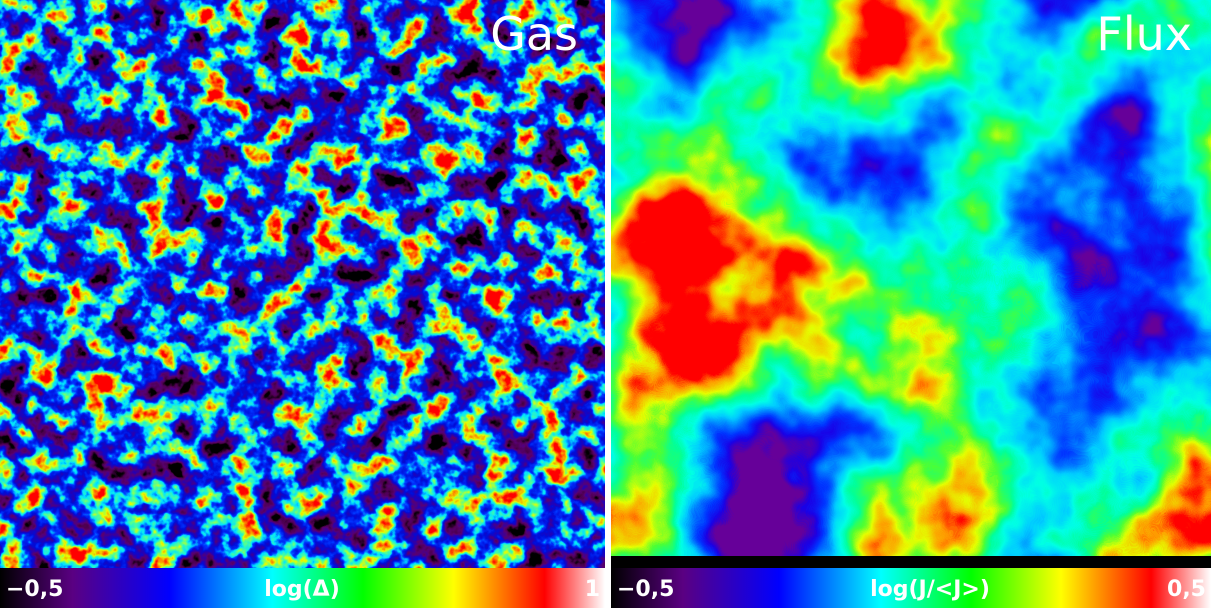 Image resolution: width=1211 pixels, height=608 pixels. What do you see at coordinates (1144, 34) in the screenshot?
I see `panel-title: Flux` at bounding box center [1144, 34].